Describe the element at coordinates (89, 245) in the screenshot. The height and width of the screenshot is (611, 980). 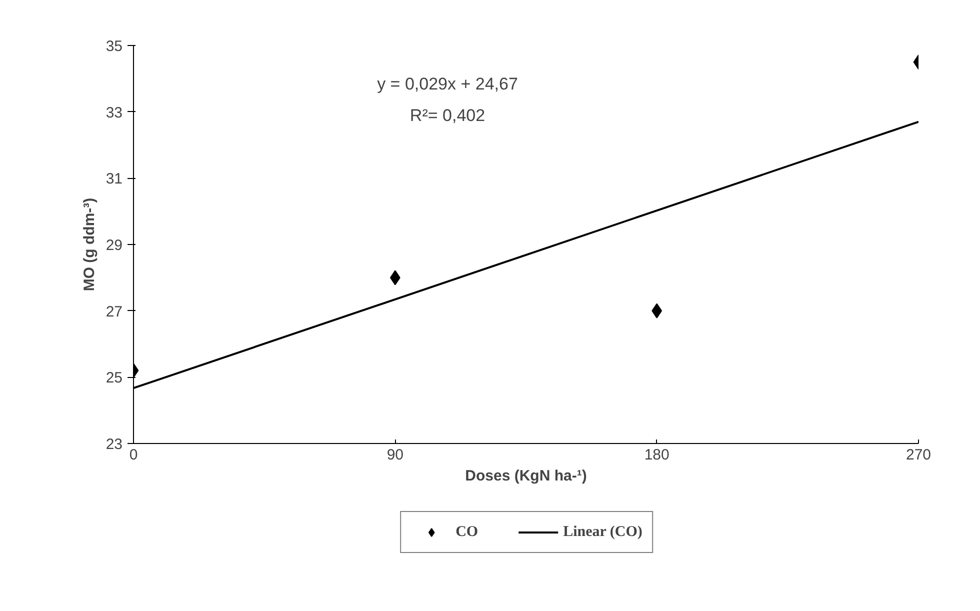
I see `y-axis-title: MO (g ddm-³)` at that location.